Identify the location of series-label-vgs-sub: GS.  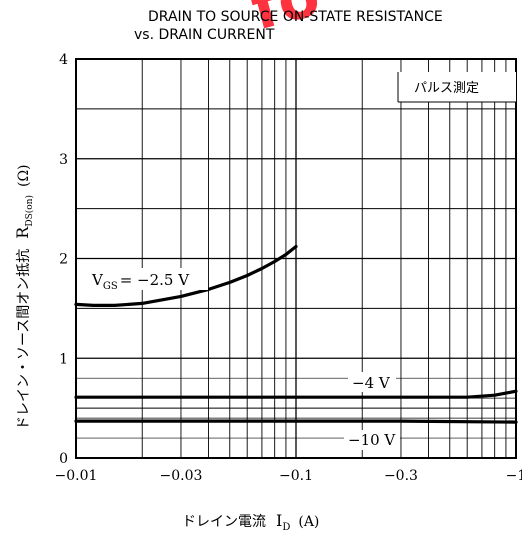
(110, 286).